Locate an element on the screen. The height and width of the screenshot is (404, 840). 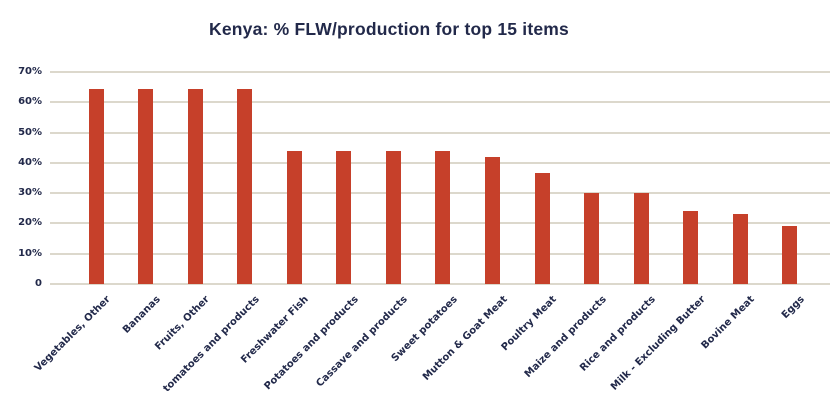
y-axis-tick-label: 30% is located at coordinates (30, 193).